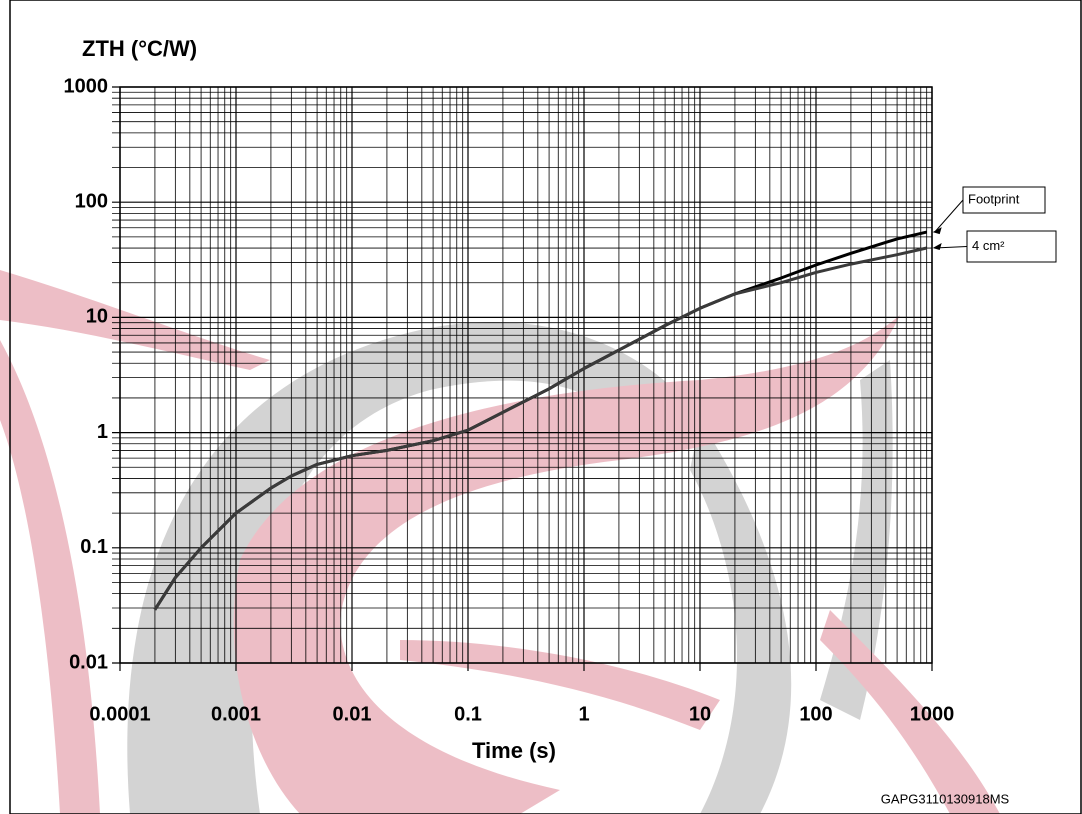 This screenshot has height=814, width=1082. Describe the element at coordinates (97, 317) in the screenshot. I see `y-tick-label: 10` at that location.